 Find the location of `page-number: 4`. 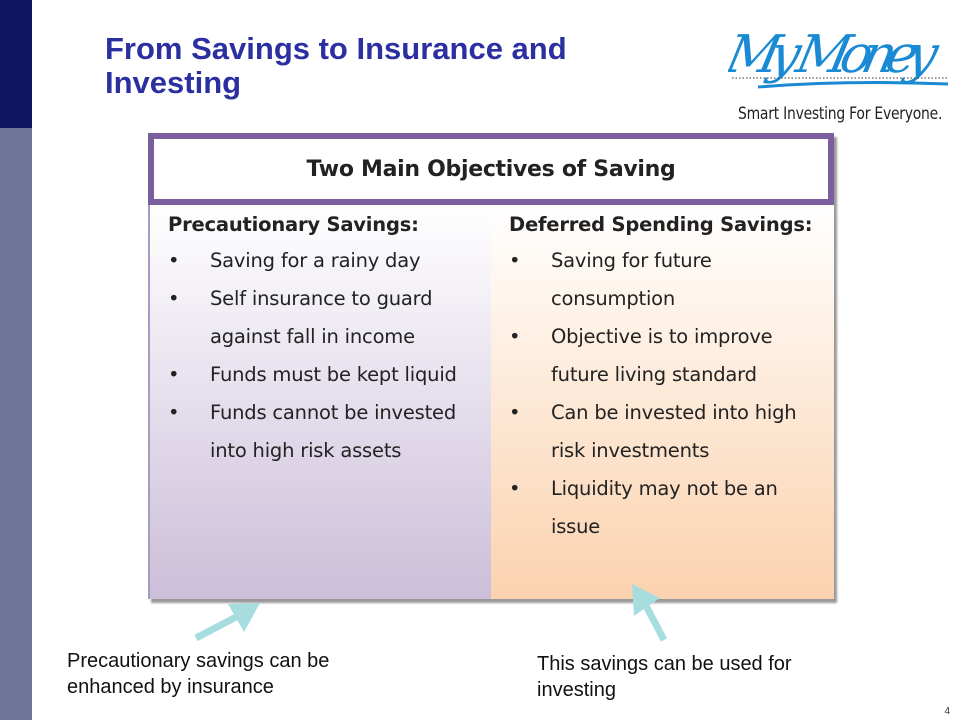

page-number: 4 is located at coordinates (947, 711).